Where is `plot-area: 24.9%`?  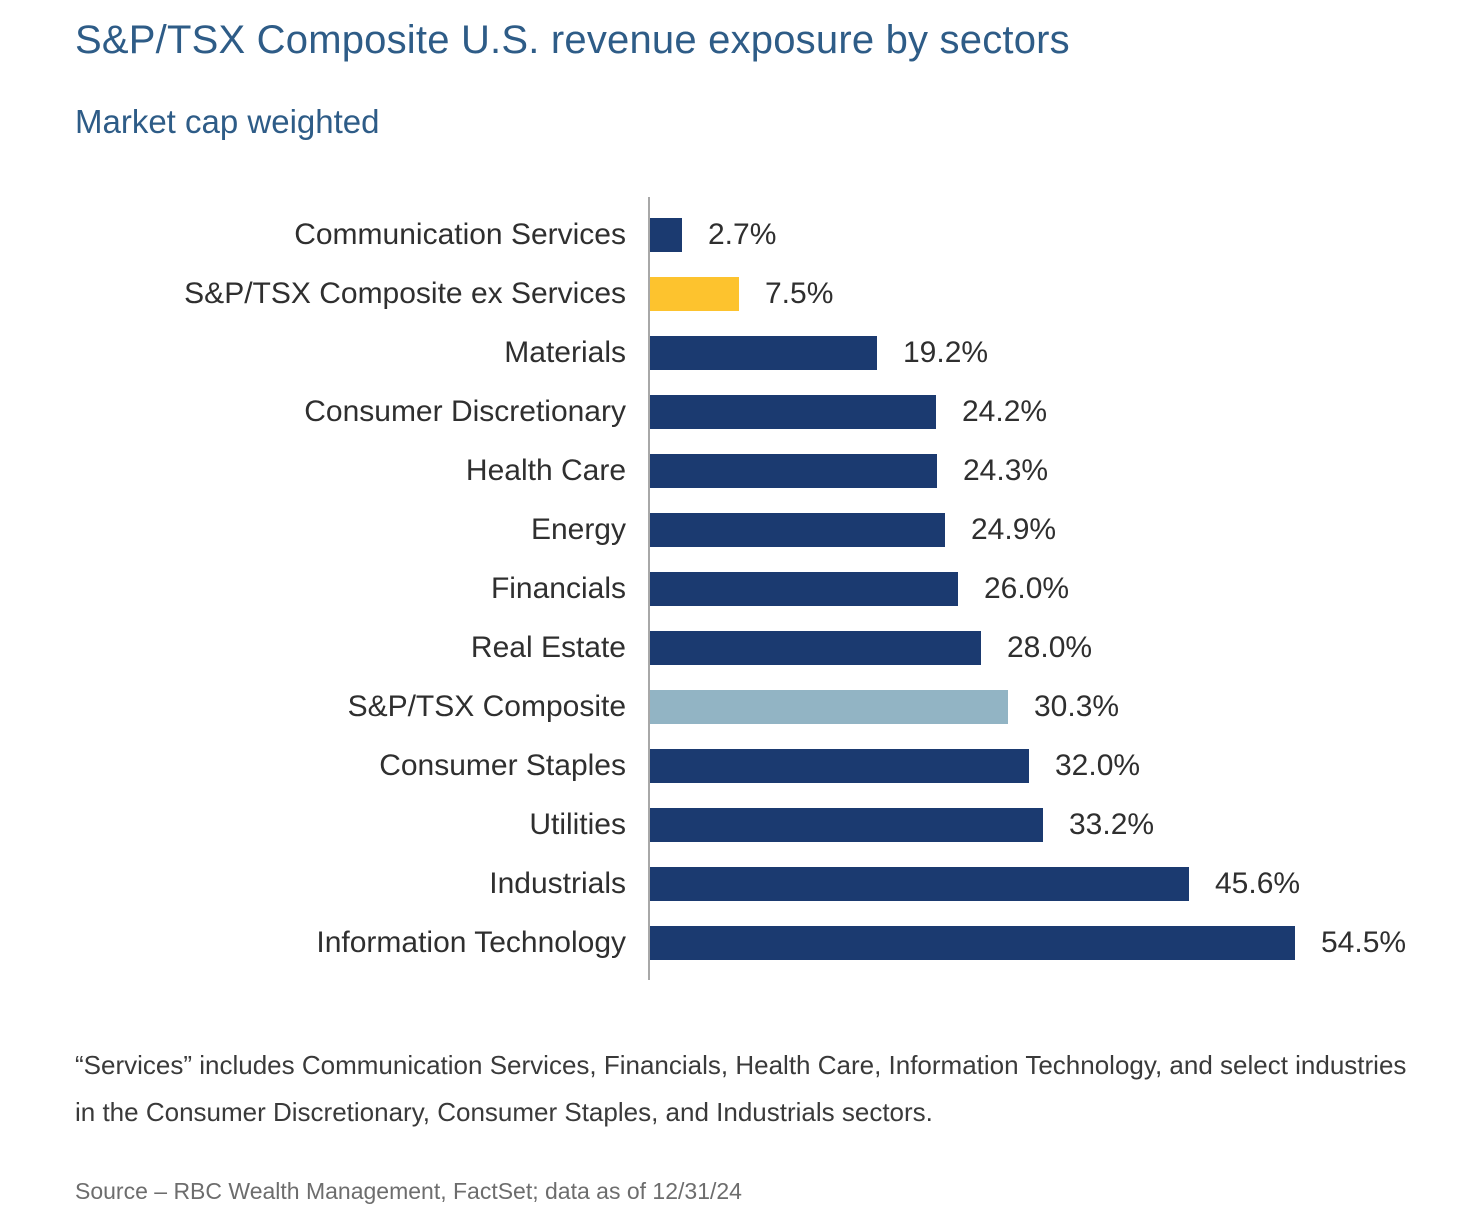 plot-area: 24.9% is located at coordinates (1031, 529).